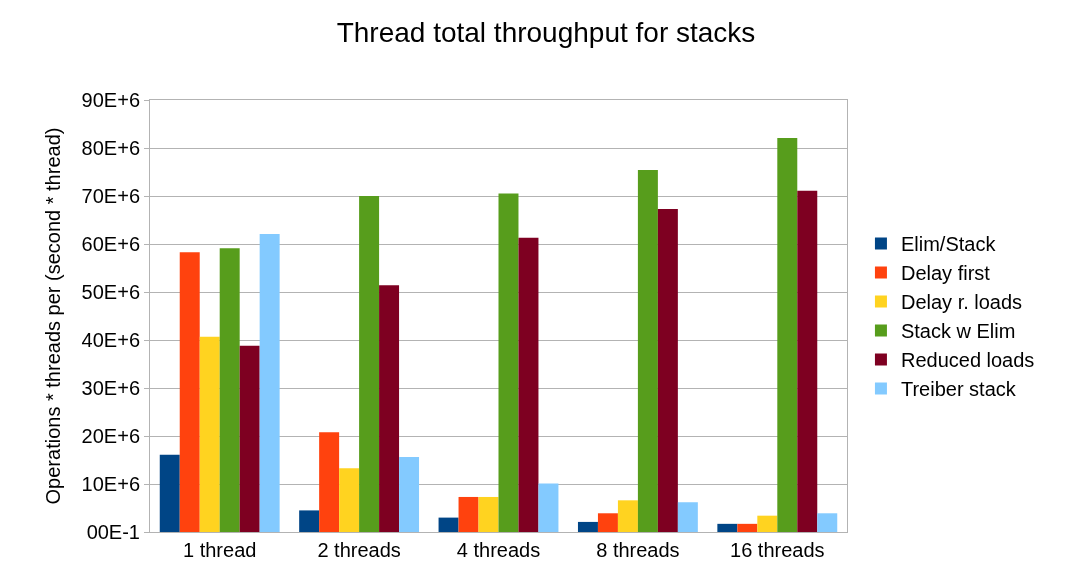  What do you see at coordinates (967, 360) in the screenshot?
I see `legend-label: Reduced loads` at bounding box center [967, 360].